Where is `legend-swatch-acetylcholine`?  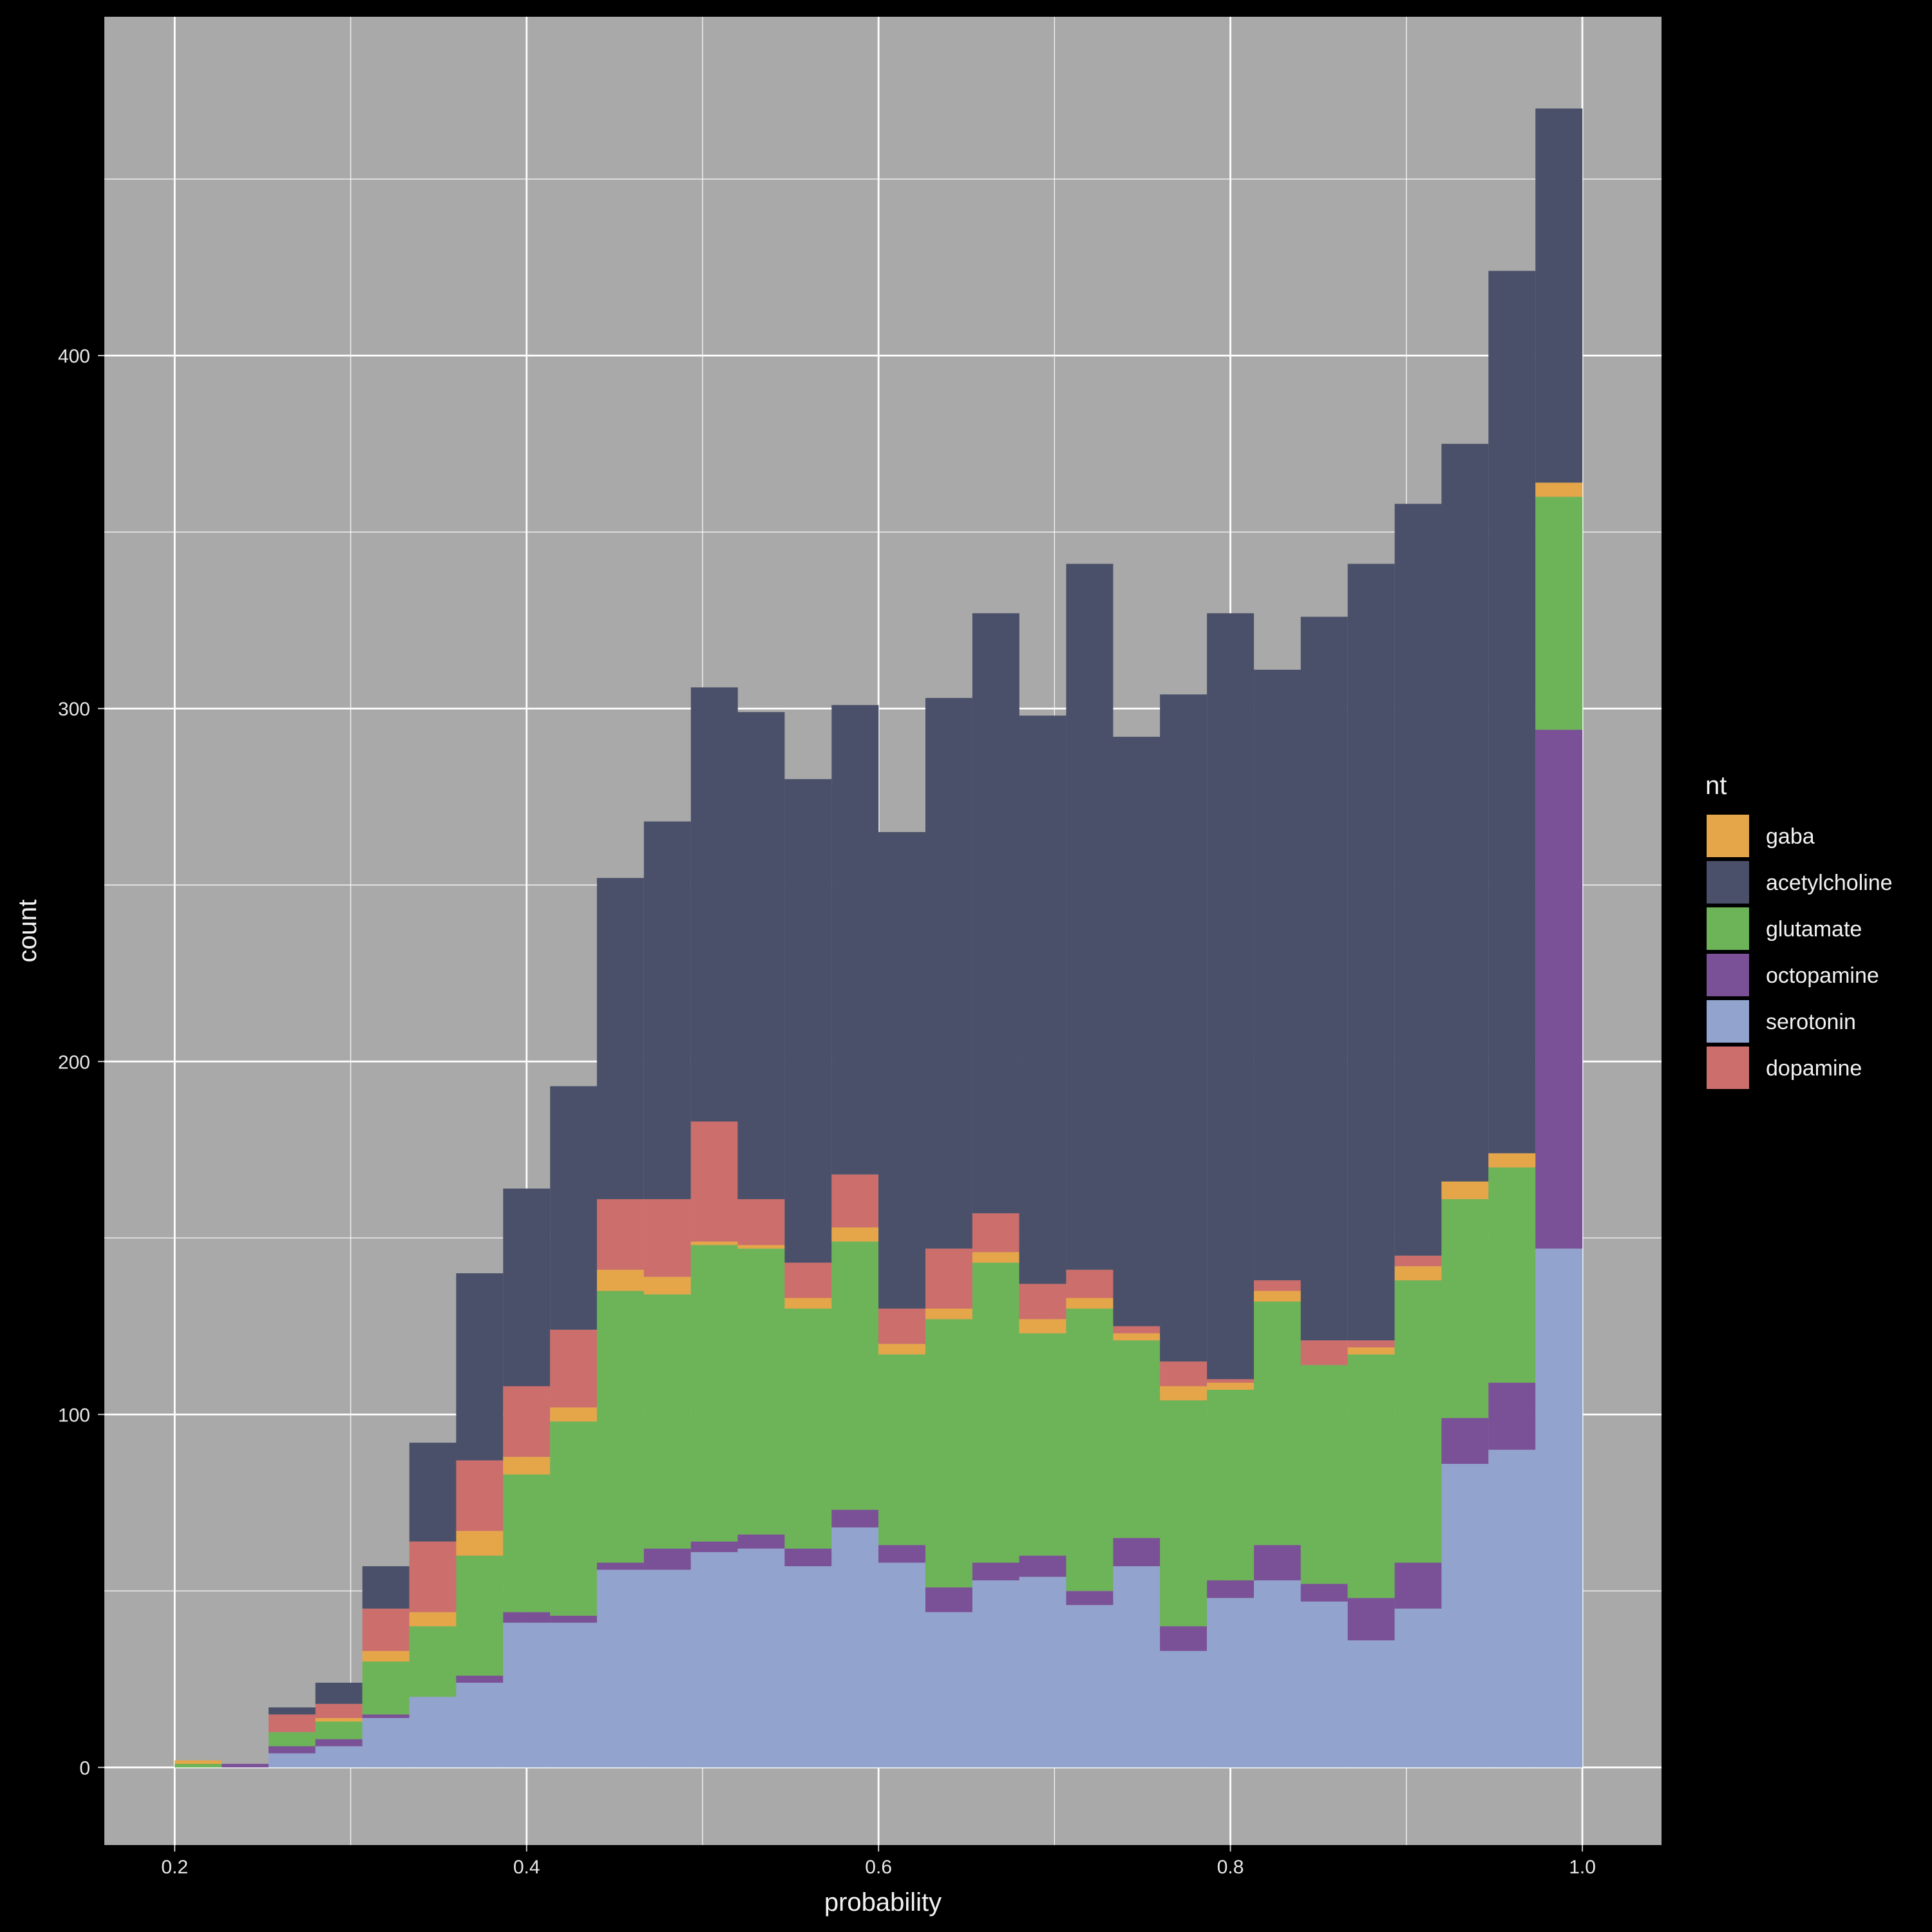
legend-swatch-acetylcholine is located at coordinates (1728, 882).